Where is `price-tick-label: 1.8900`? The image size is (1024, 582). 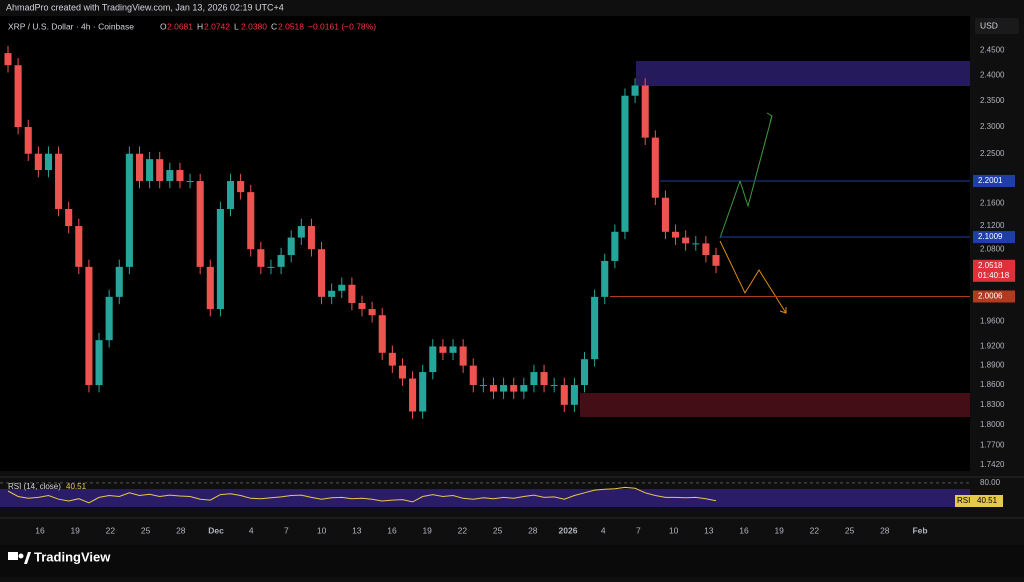 price-tick-label: 1.8900 is located at coordinates (992, 365).